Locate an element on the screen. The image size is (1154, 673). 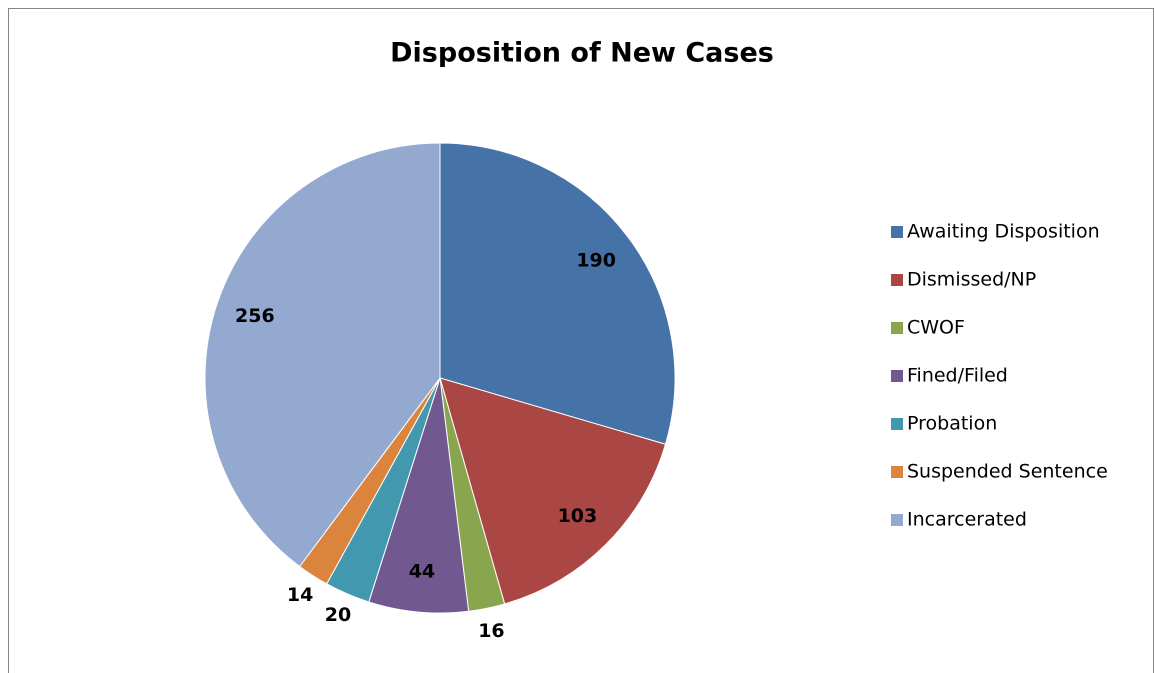
legend-label: Probation is located at coordinates (952, 424).